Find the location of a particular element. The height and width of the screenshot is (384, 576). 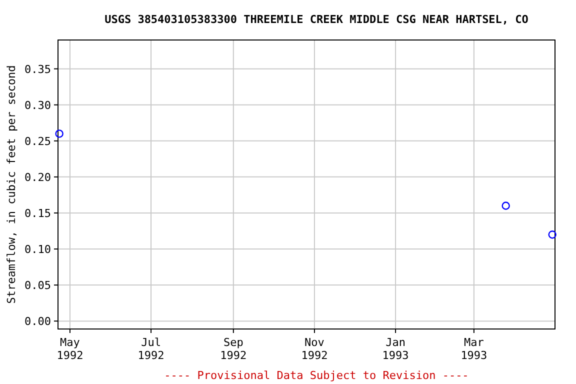

y-tick-label: 0.35 is located at coordinates (37, 69).